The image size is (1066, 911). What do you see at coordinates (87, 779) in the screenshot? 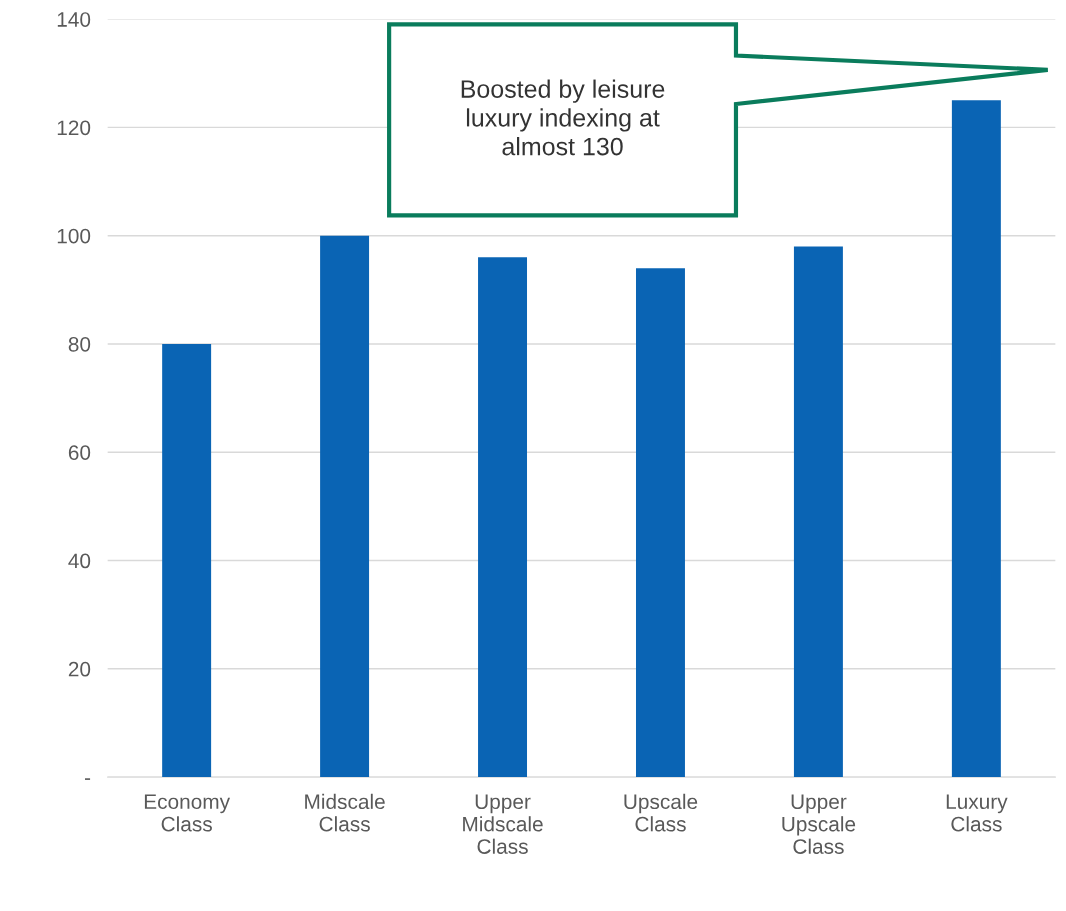
I see `y-tick-label: -` at bounding box center [87, 779].